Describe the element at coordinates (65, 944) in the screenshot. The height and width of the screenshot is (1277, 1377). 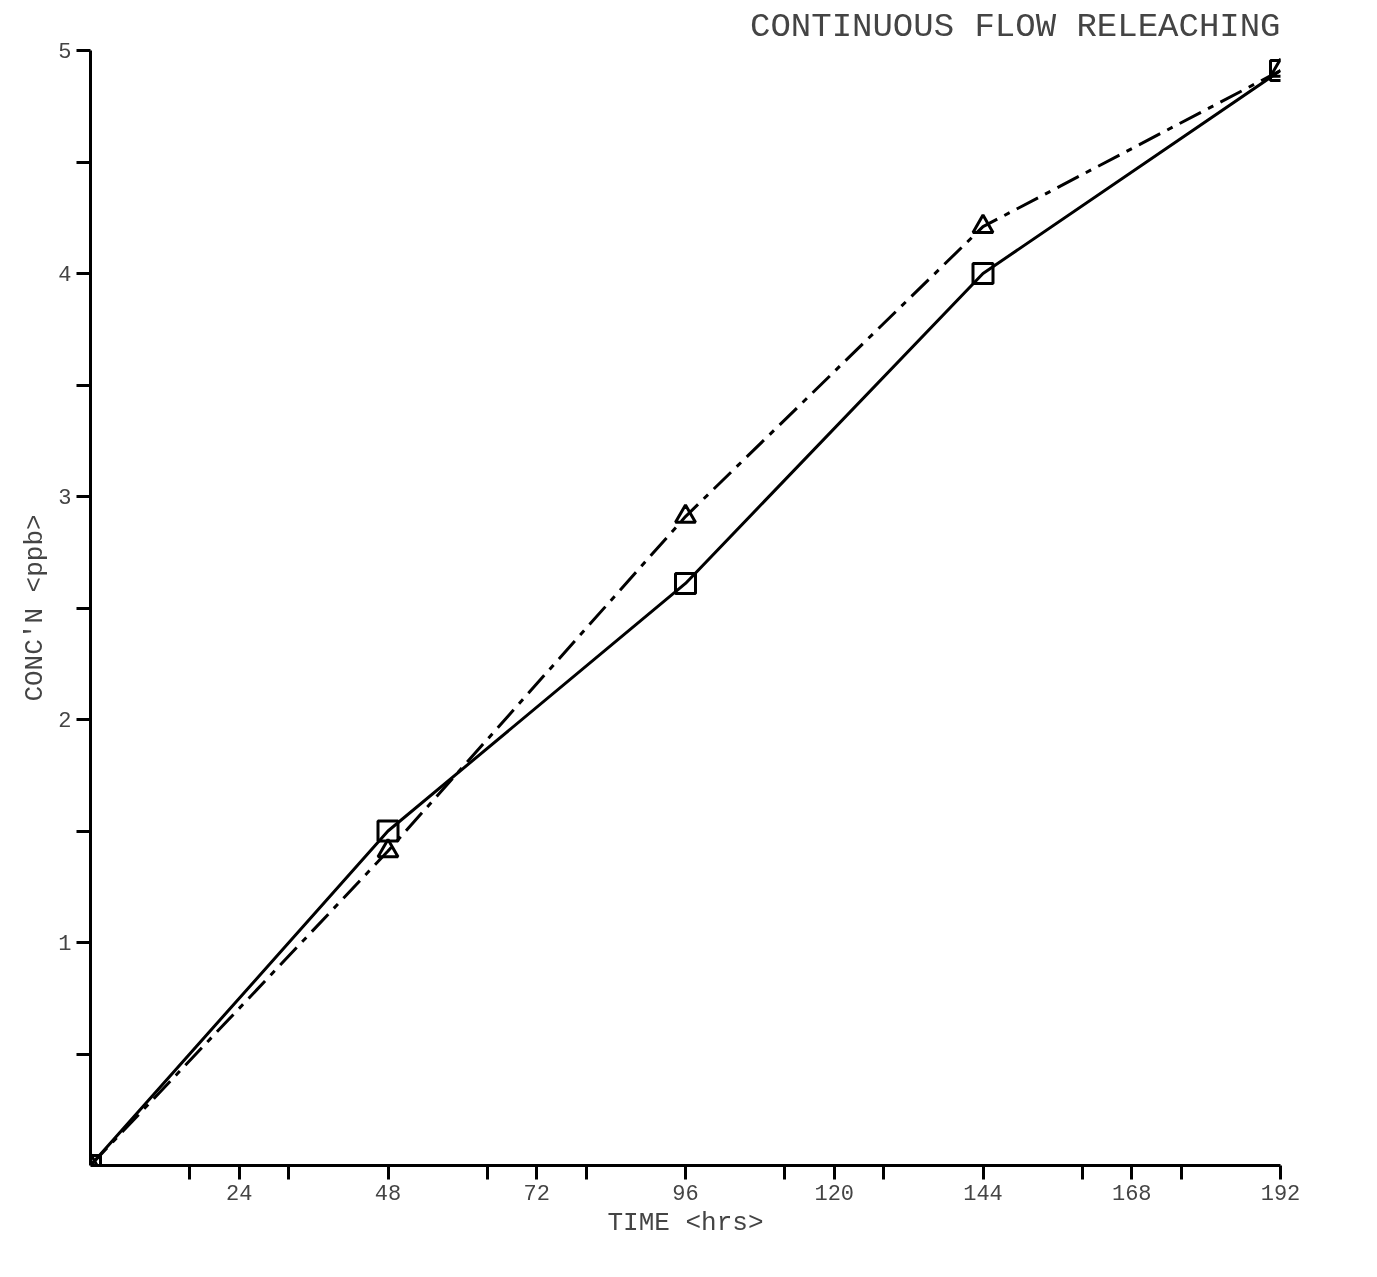
I see `y-tick-label: 1` at that location.